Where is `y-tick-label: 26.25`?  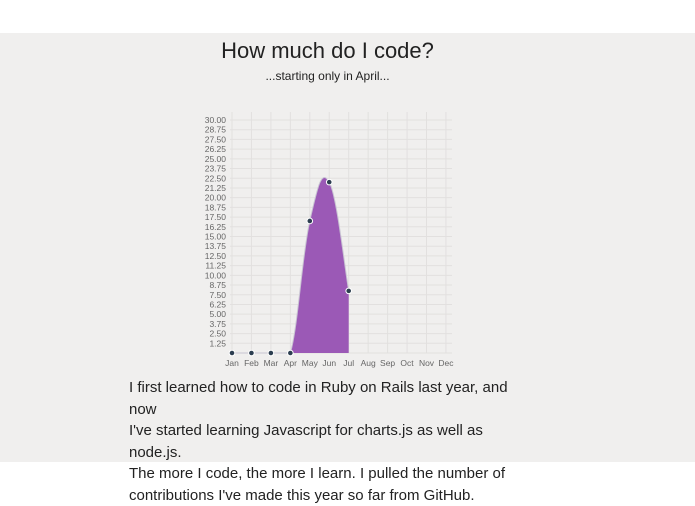
y-tick-label: 26.25 is located at coordinates (216, 149).